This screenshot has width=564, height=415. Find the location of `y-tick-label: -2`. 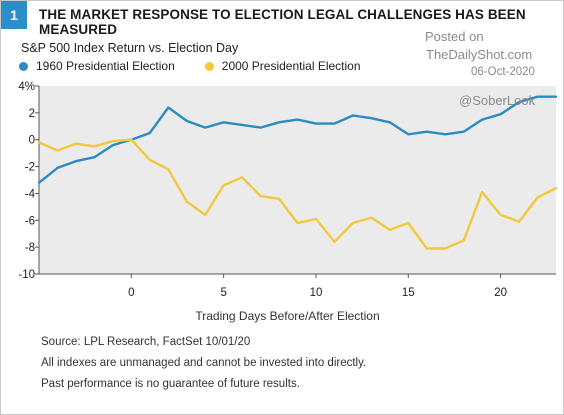

y-tick-label: -2 is located at coordinates (30, 168).